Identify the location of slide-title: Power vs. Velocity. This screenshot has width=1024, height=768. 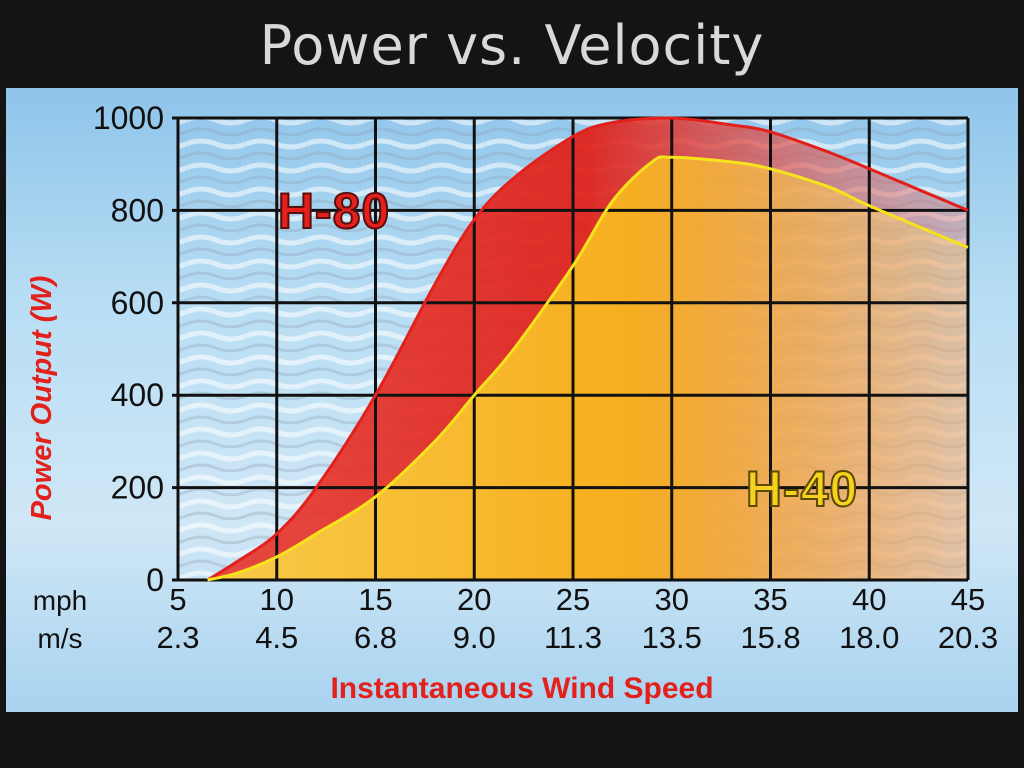
(512, 45).